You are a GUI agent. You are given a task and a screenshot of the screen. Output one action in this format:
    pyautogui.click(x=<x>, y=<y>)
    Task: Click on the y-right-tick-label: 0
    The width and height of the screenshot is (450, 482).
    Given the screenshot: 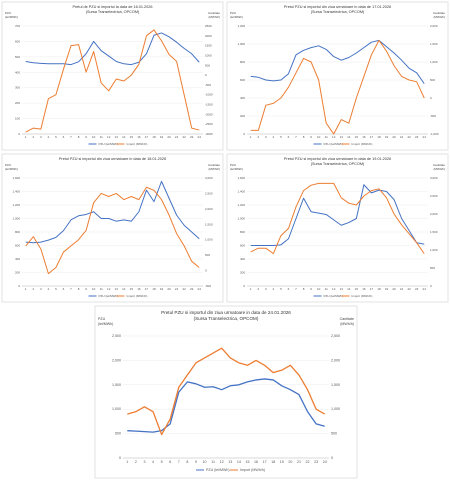 What is the action you would take?
    pyautogui.click(x=332, y=458)
    